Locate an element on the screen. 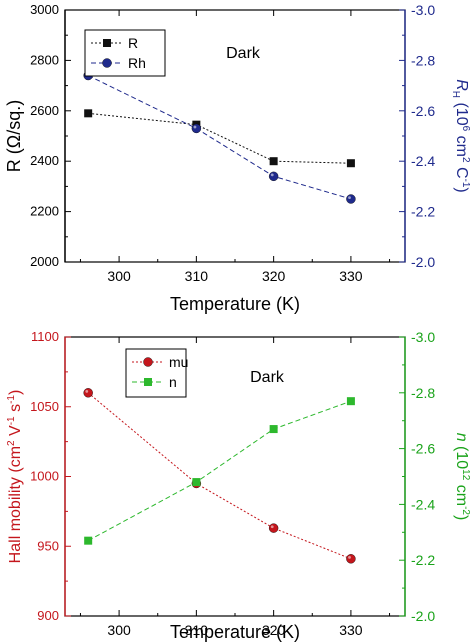  y-right-axis-label: RH (106 cm2 C-1) is located at coordinates (460, 136).